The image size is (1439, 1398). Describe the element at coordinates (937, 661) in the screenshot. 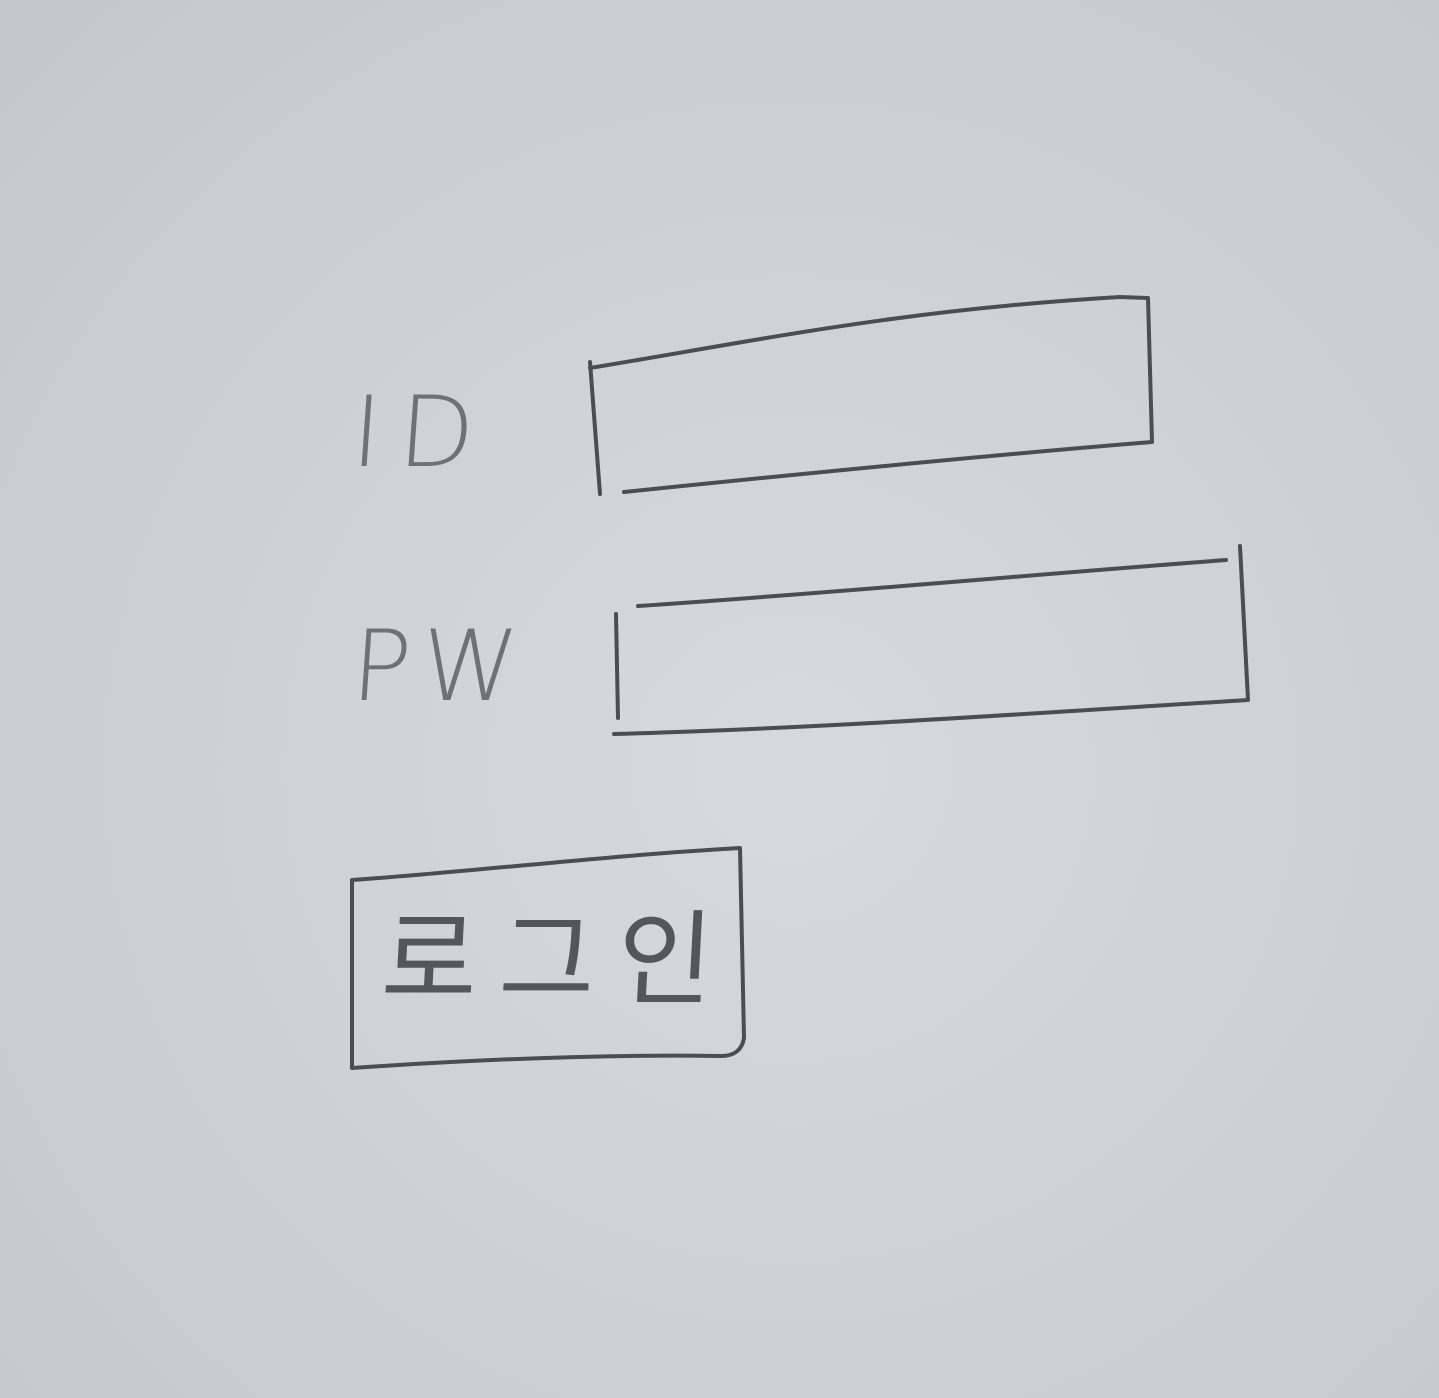

I see `pw-input` at that location.